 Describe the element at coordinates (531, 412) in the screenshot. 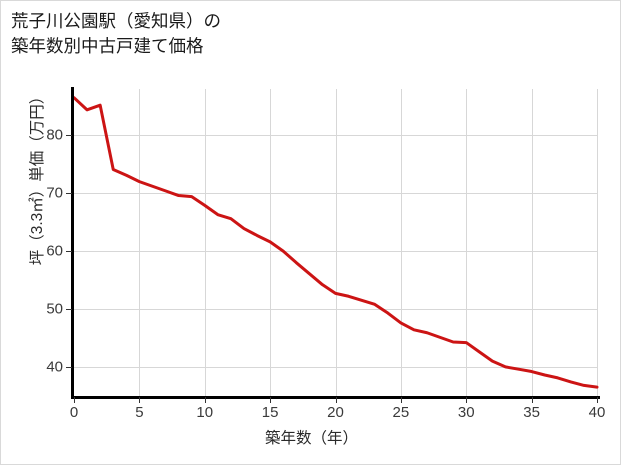

I see `x-tick-label-35: 35` at that location.